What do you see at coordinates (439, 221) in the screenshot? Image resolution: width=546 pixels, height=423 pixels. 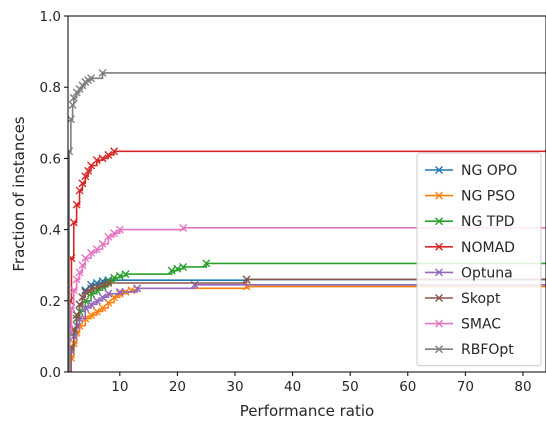 I see `legend-marker-ng-tpd` at bounding box center [439, 221].